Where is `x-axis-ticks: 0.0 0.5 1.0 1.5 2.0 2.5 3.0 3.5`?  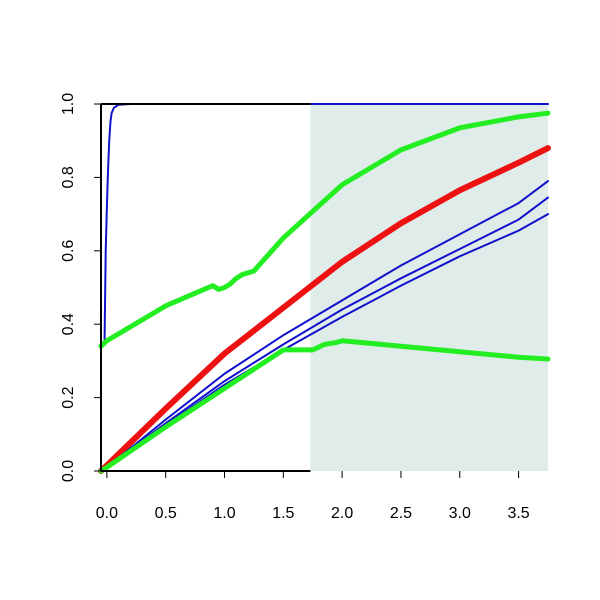
x-axis-ticks: 0.0 0.5 1.0 1.5 2.0 2.5 3.0 3.5 is located at coordinates (313, 496).